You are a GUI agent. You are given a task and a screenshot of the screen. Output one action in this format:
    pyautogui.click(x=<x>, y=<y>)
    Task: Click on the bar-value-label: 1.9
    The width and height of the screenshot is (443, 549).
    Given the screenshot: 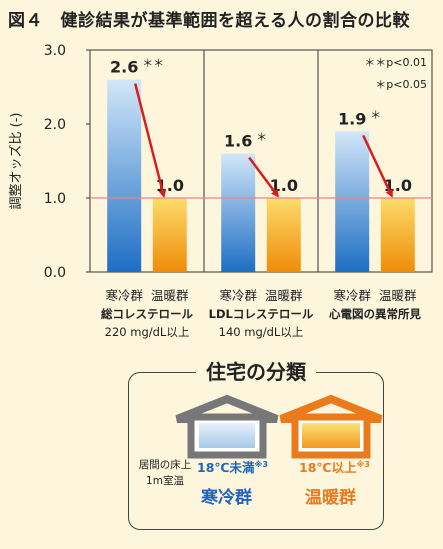 What is the action you would take?
    pyautogui.click(x=352, y=118)
    